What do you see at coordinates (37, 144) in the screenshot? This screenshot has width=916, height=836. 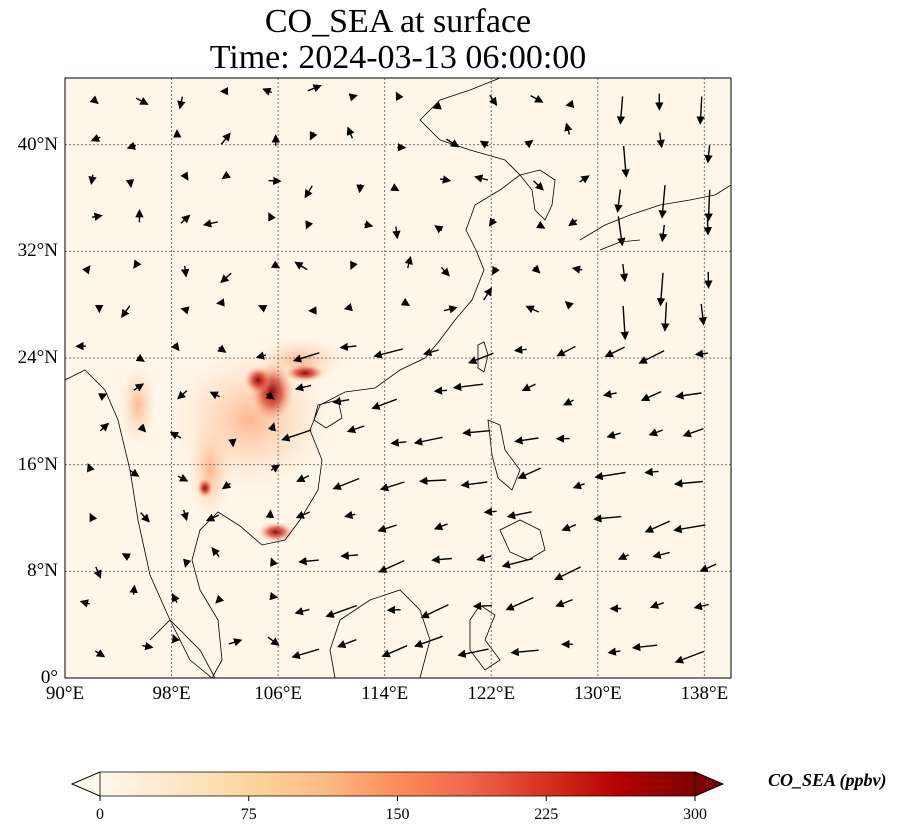 I see `lat-tick-label: 40°N` at bounding box center [37, 144].